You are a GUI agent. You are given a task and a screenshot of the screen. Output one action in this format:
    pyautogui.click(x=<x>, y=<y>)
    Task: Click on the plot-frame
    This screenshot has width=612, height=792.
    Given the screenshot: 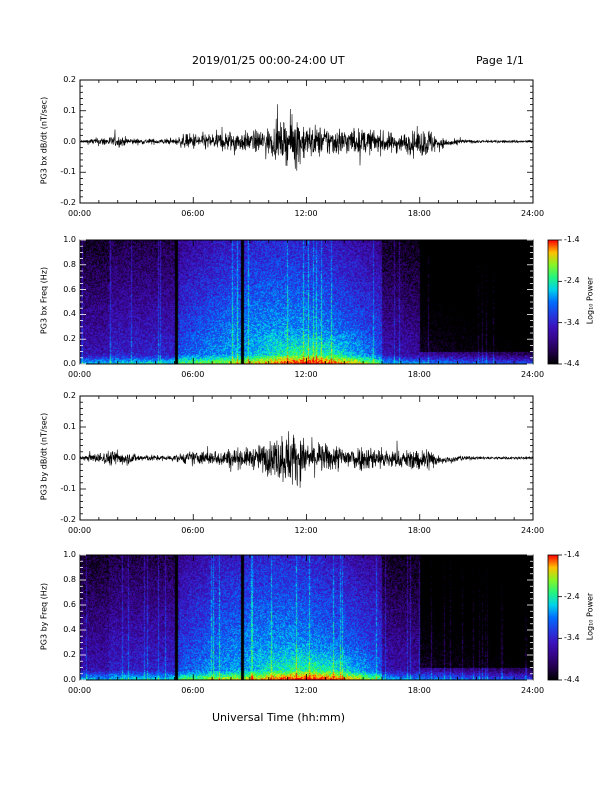 What is the action you would take?
    pyautogui.click(x=306, y=617)
    